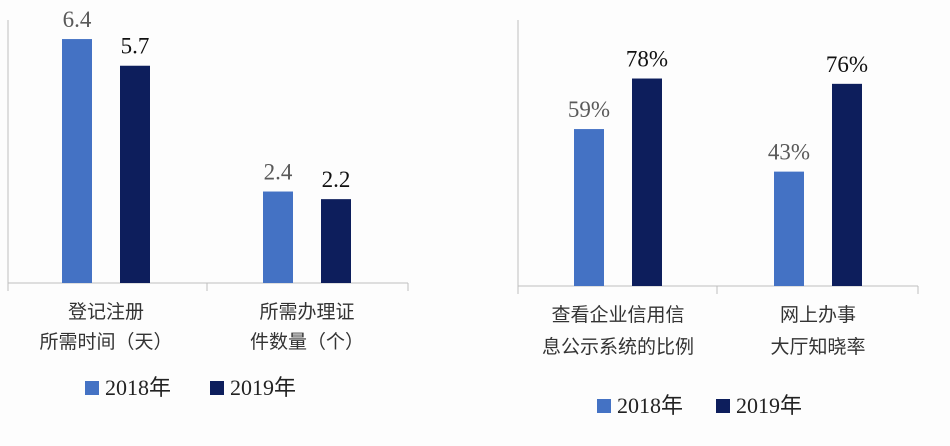  What do you see at coordinates (617, 315) in the screenshot?
I see `x-tick-label: 查看企业信用信` at bounding box center [617, 315].